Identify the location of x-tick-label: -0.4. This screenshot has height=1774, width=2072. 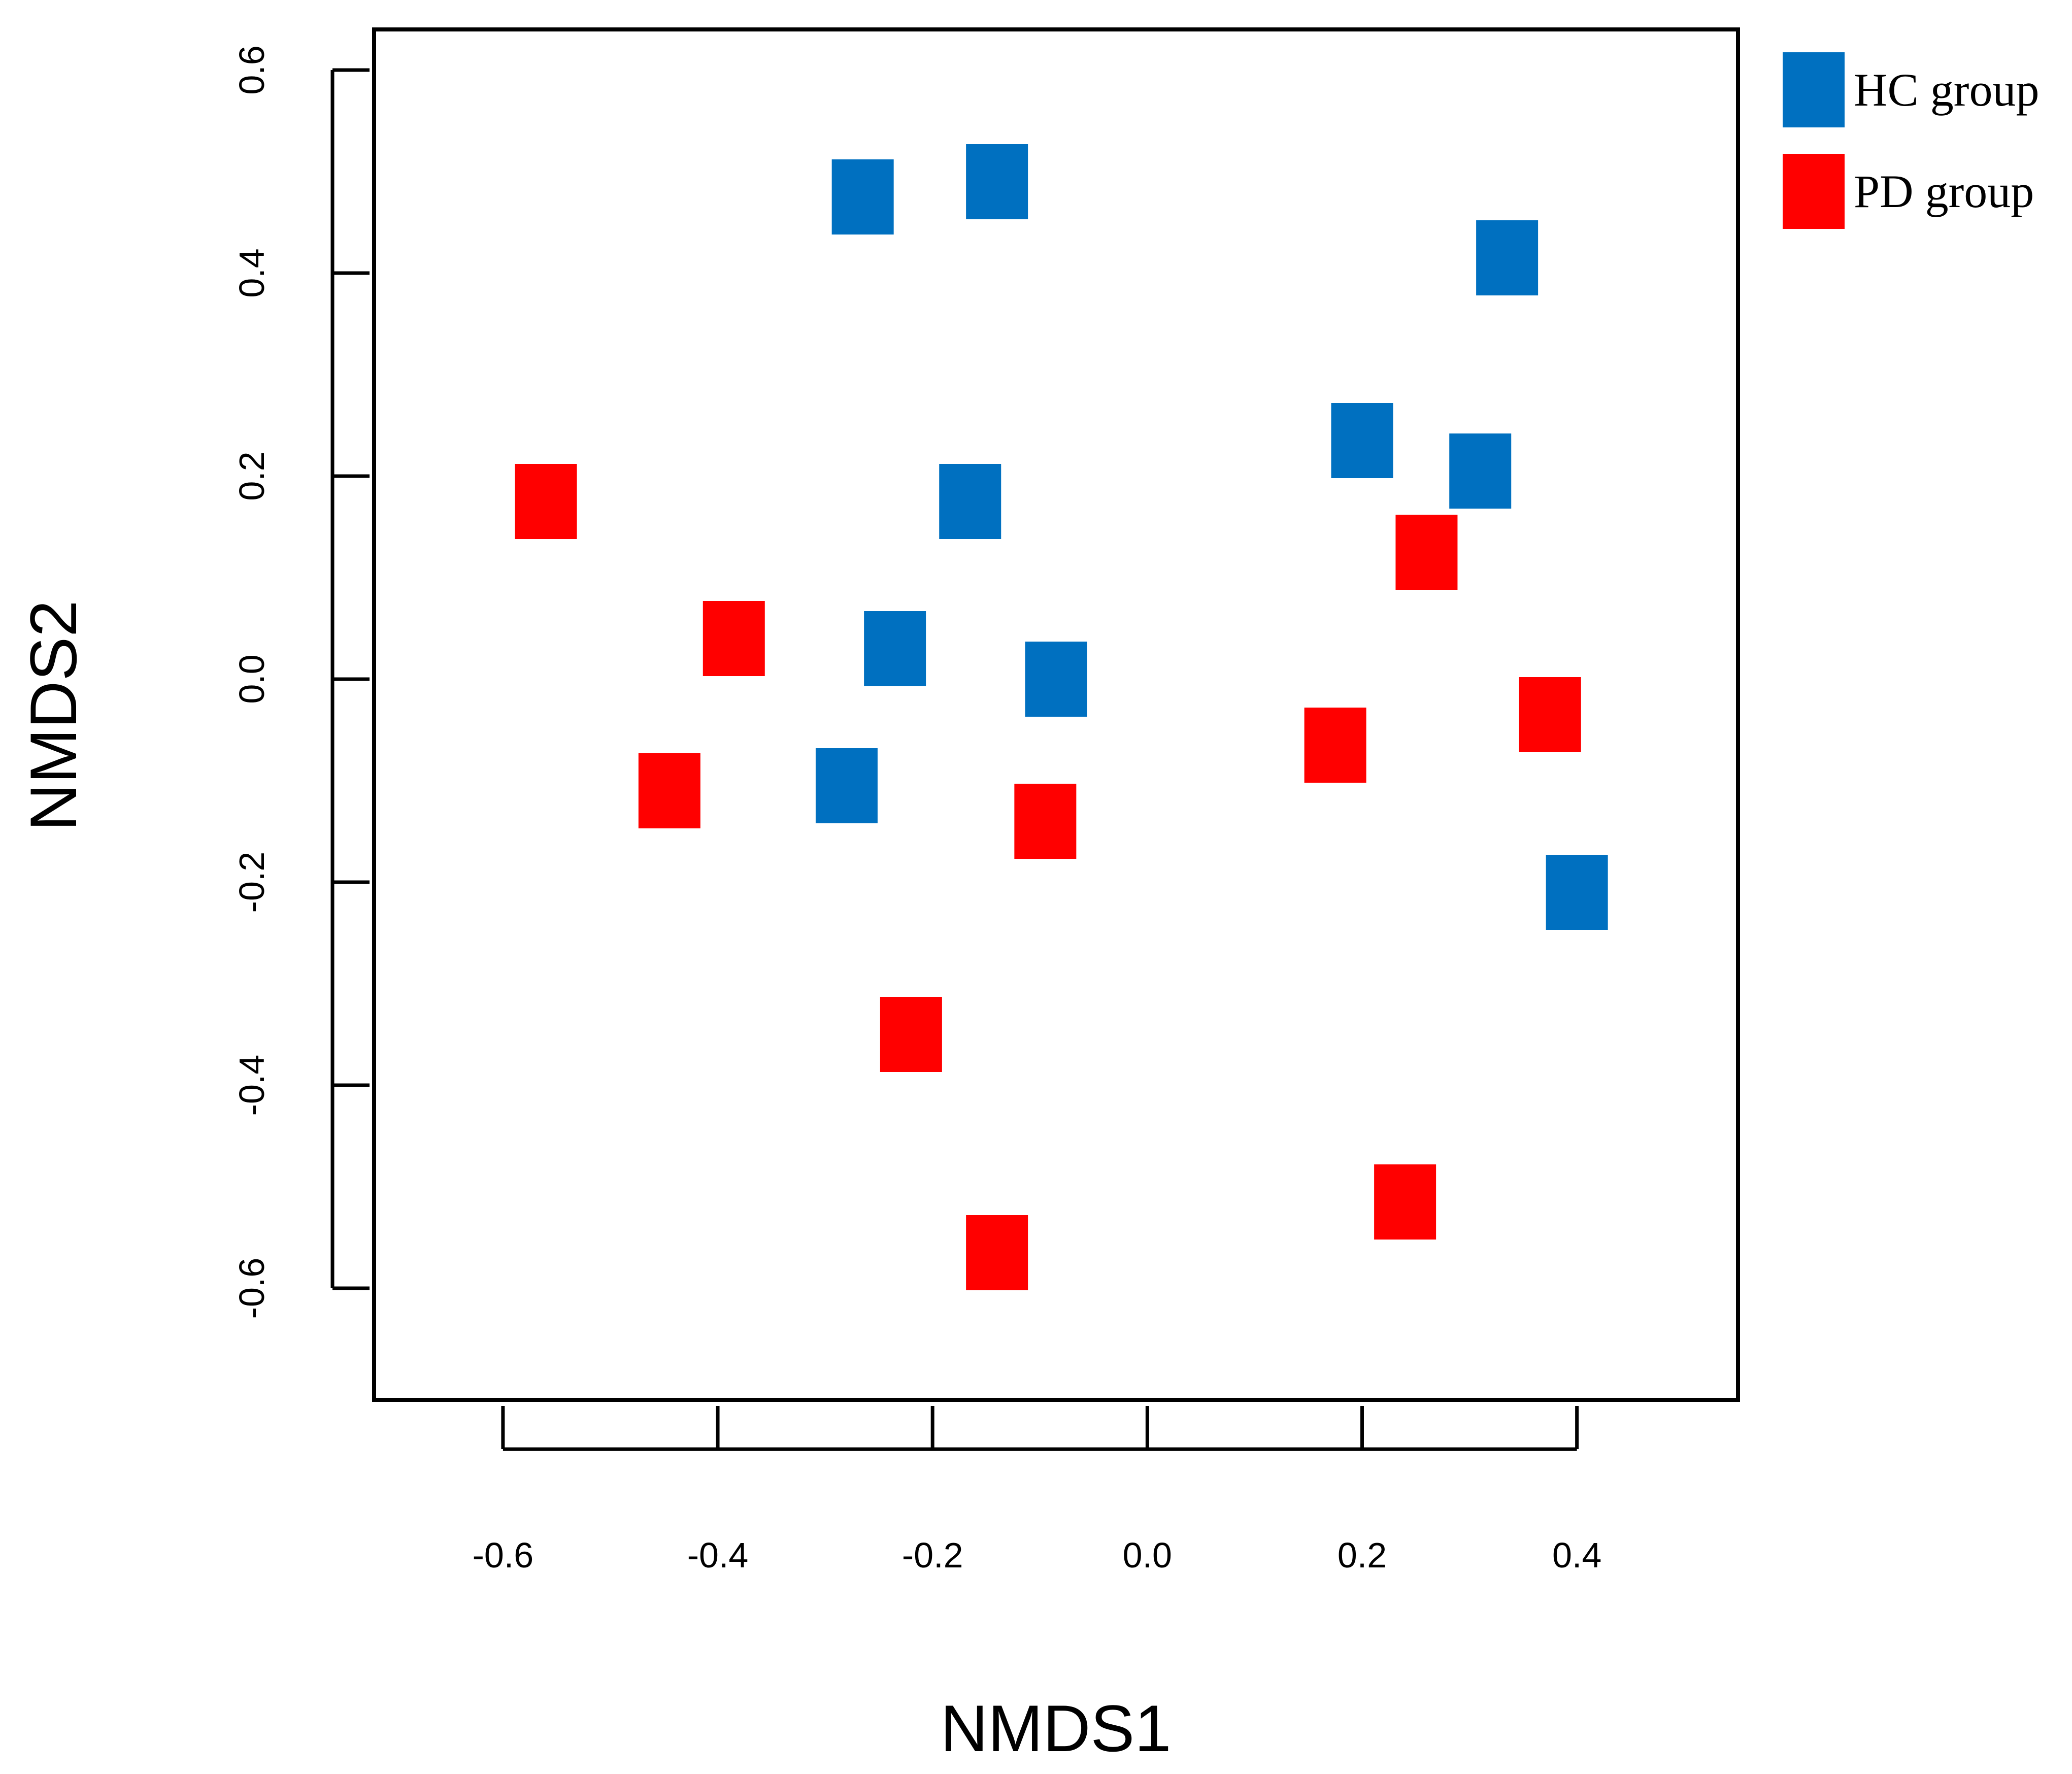
(718, 1555).